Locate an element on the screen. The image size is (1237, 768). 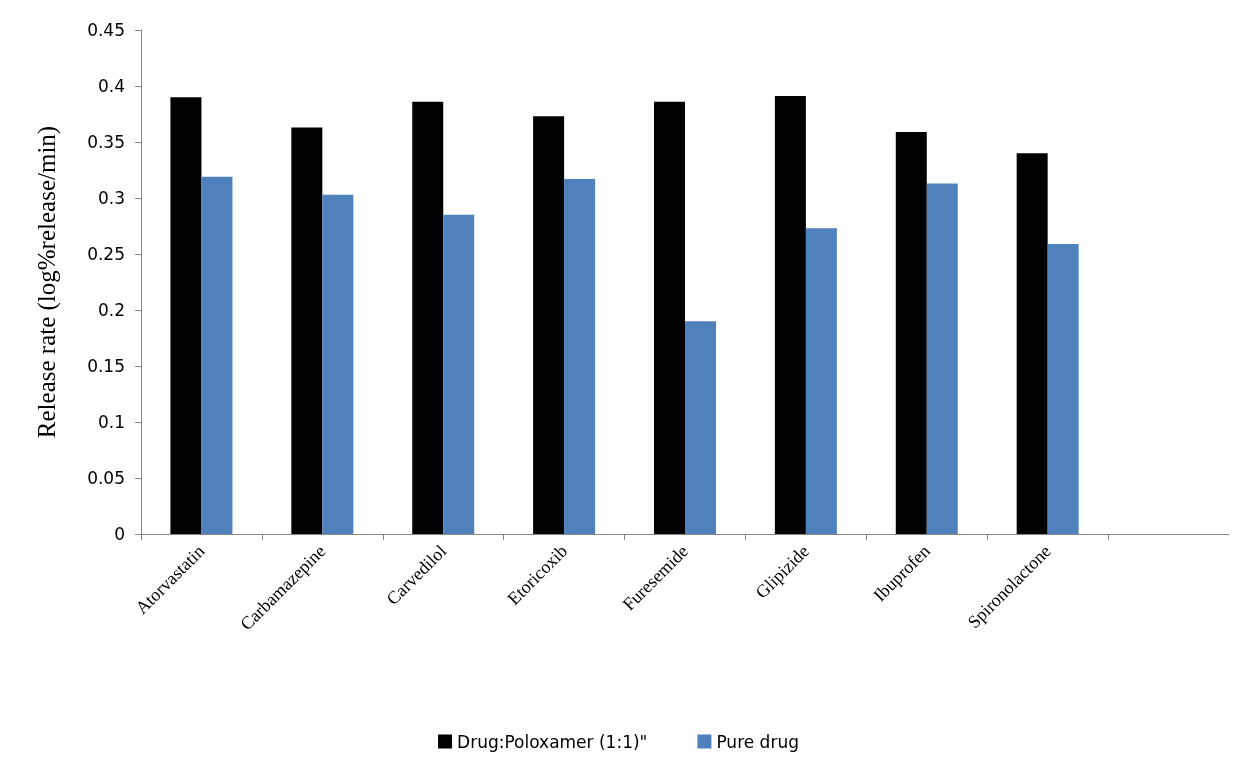
y-tick-label: 0.45 is located at coordinates (106, 30).